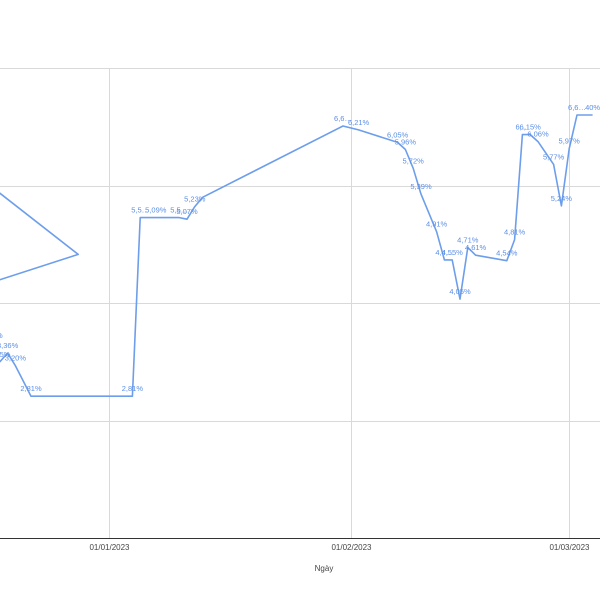 The width and height of the screenshot is (600, 600). What do you see at coordinates (398, 134) in the screenshot?
I see `data-label: 6,05%` at bounding box center [398, 134].